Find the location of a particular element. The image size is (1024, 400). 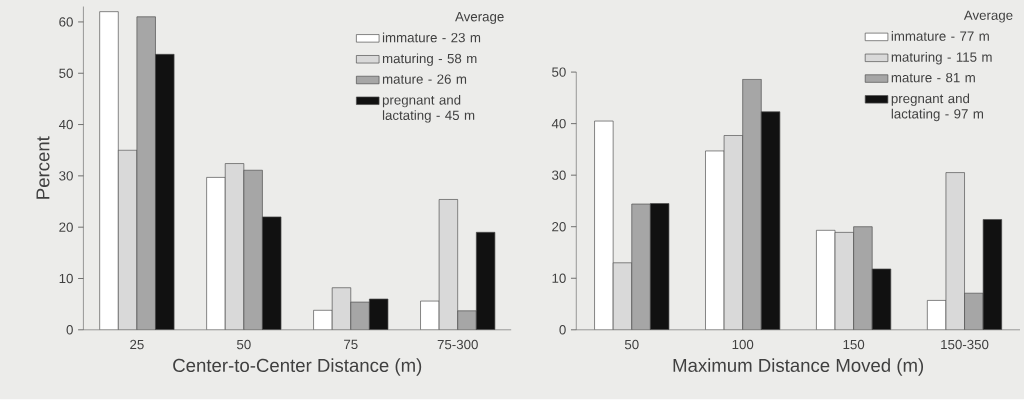

x-axis-title: Center-to-Center Distance (m) is located at coordinates (297, 367).